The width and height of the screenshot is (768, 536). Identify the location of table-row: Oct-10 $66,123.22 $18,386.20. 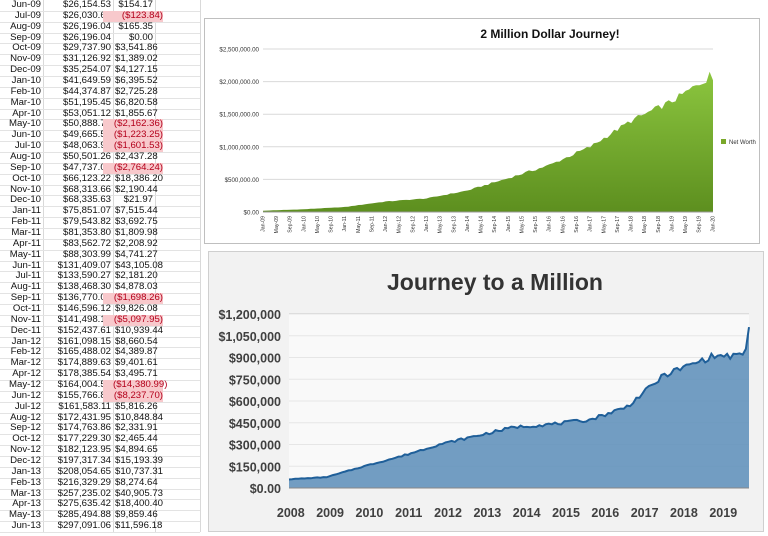
(100, 178).